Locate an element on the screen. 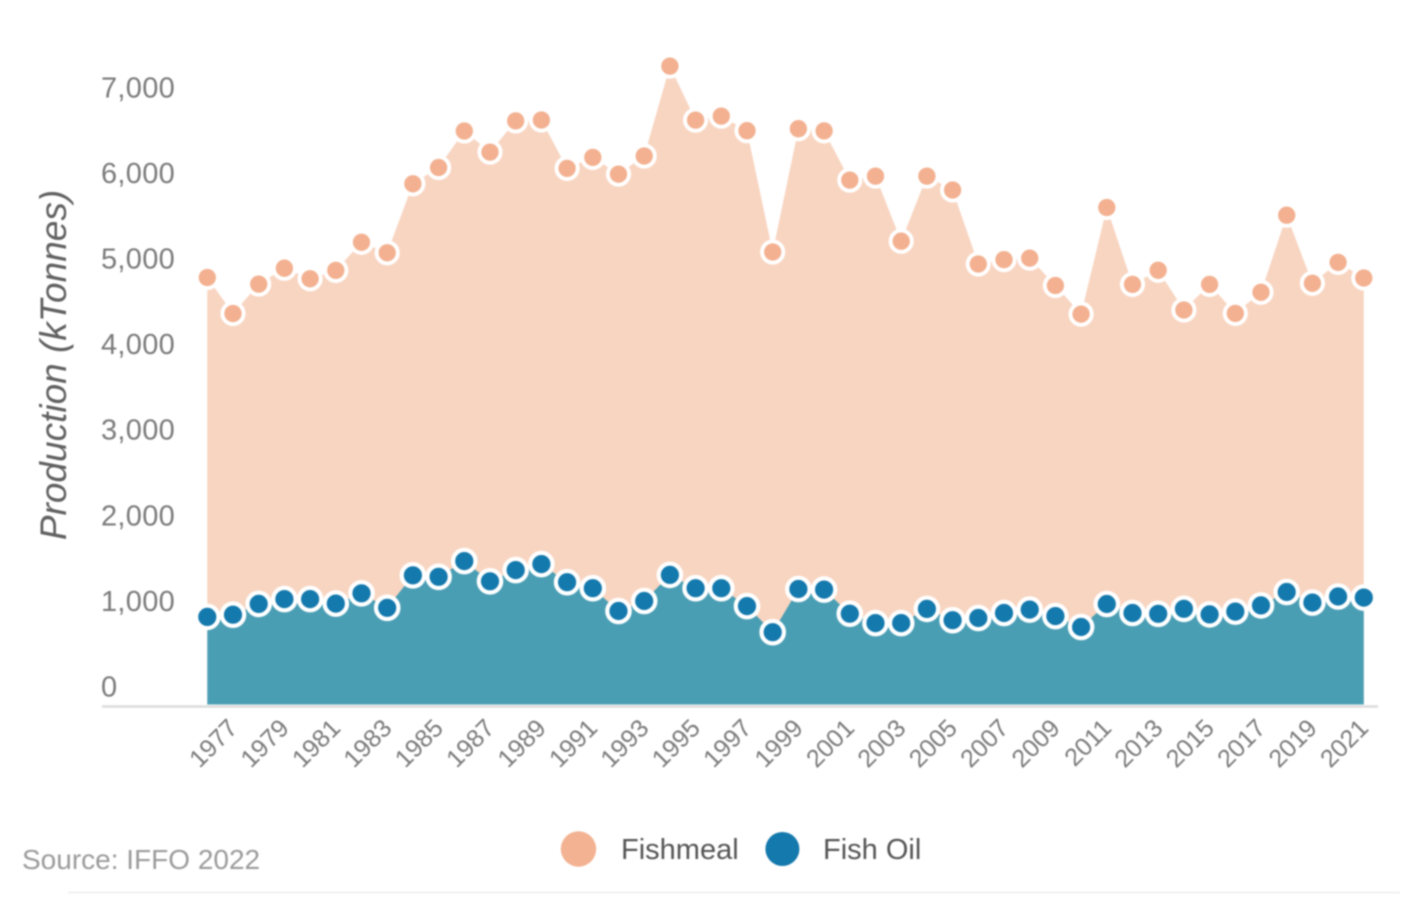 The height and width of the screenshot is (909, 1410). svg-text: Source: IFFO 2022 is located at coordinates (141, 859).